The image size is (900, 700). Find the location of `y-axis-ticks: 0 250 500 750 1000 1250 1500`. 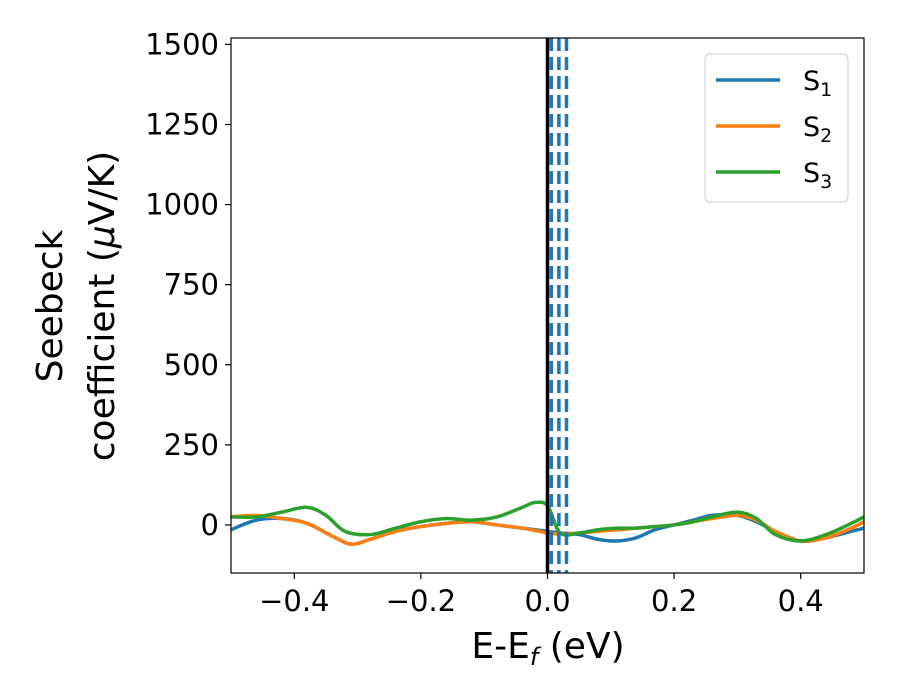

y-axis-ticks: 0 250 500 750 1000 1250 1500 is located at coordinates (188, 284).